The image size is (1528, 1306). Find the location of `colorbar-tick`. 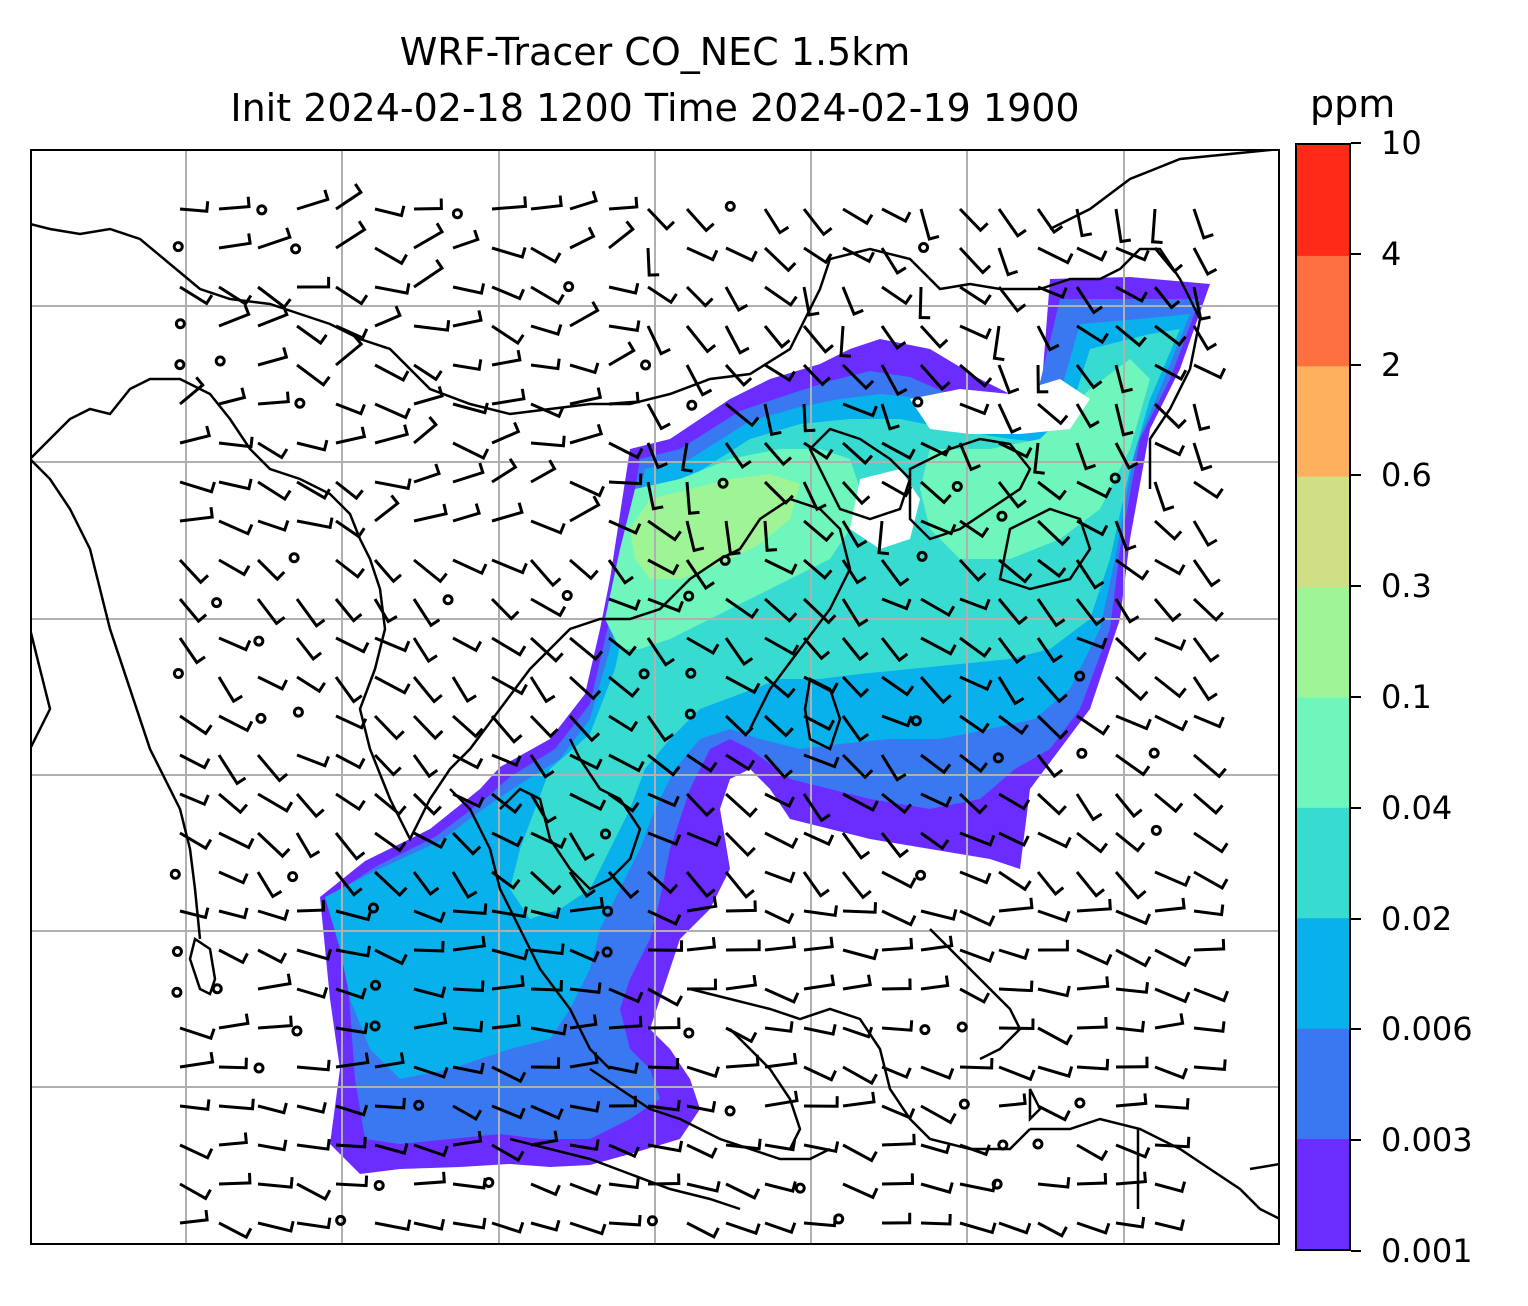

colorbar-tick is located at coordinates (1356, 1140).